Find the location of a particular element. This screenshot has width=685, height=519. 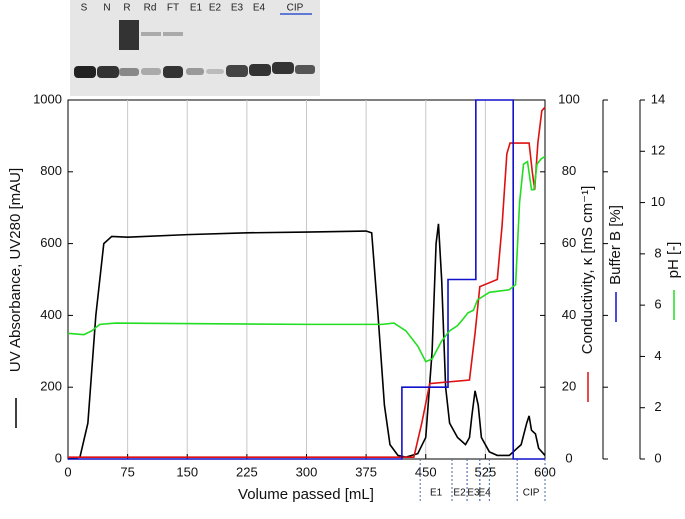

gel-lane-label: E2 is located at coordinates (215, 8).